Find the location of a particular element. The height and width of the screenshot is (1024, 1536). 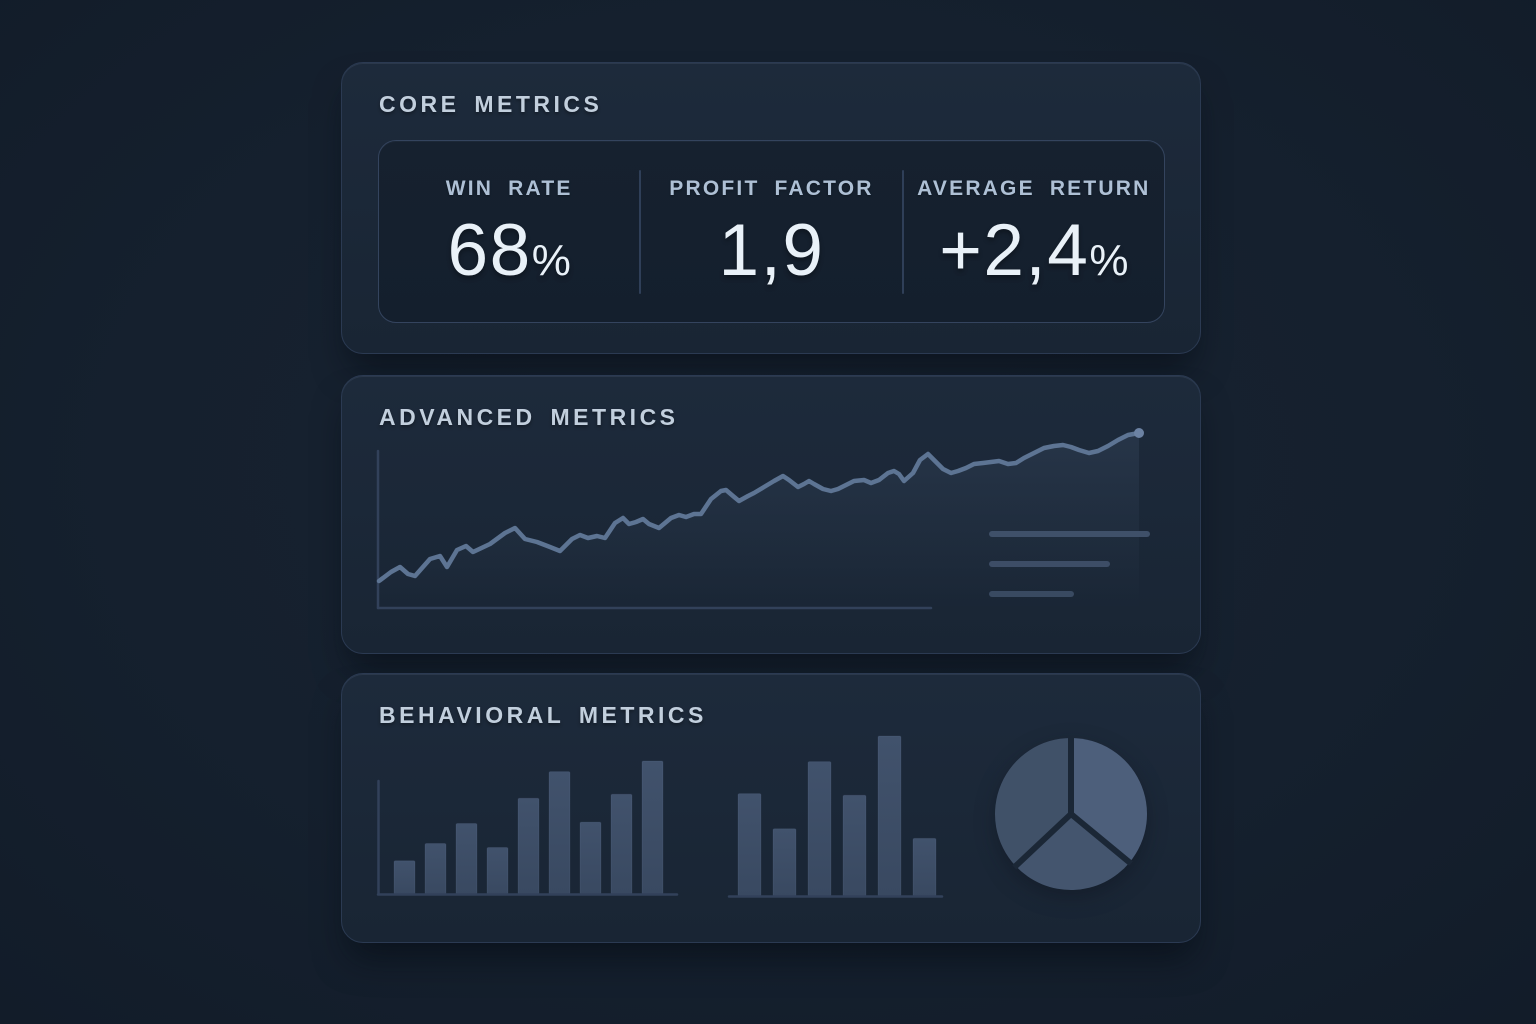

equity-line-chart is located at coordinates (760, 519).